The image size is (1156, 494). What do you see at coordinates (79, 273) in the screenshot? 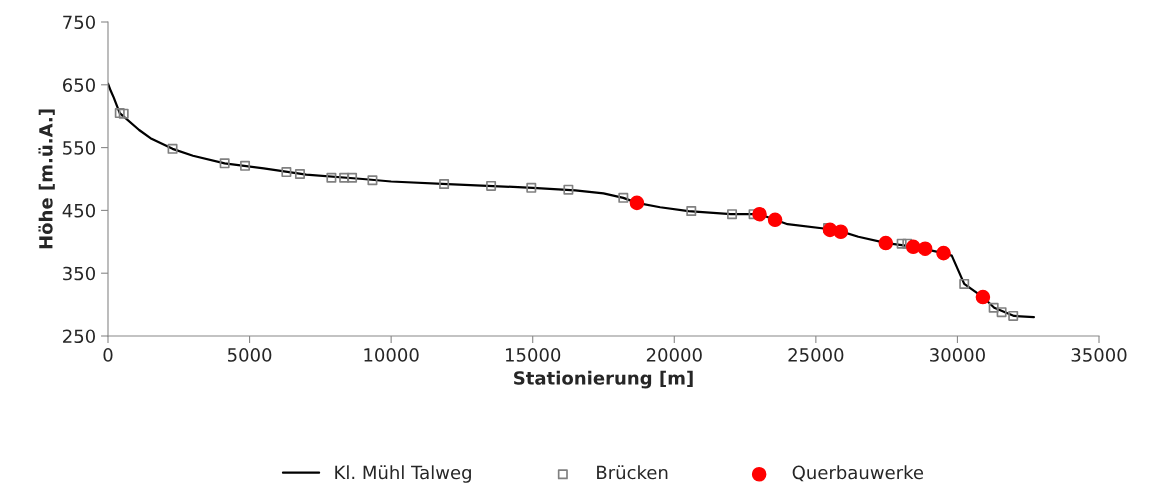
I see `y-tick-label: 350` at bounding box center [79, 273].